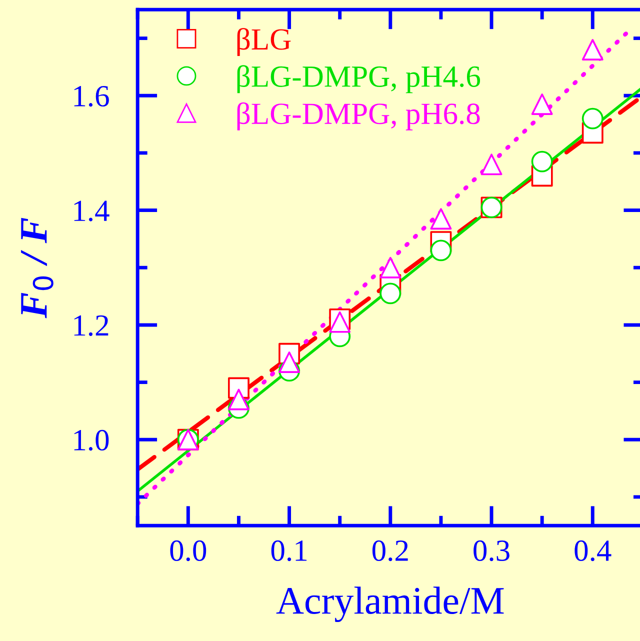 This screenshot has width=640, height=641. Describe the element at coordinates (358, 79) in the screenshot. I see `legend-label: βLG-DMPG, pH4.6` at that location.